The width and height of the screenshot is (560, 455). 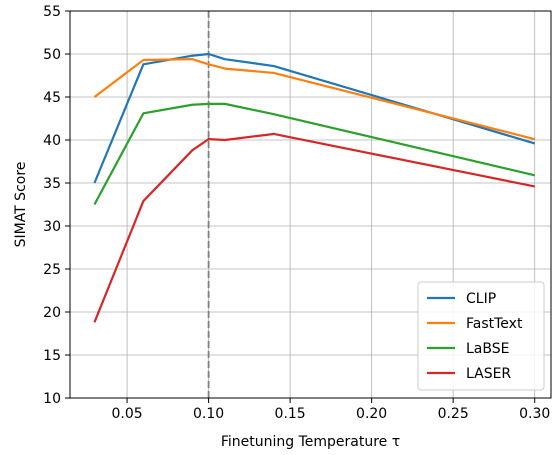 What do you see at coordinates (52, 227) in the screenshot?
I see `y-tick-label: 30` at bounding box center [52, 227].